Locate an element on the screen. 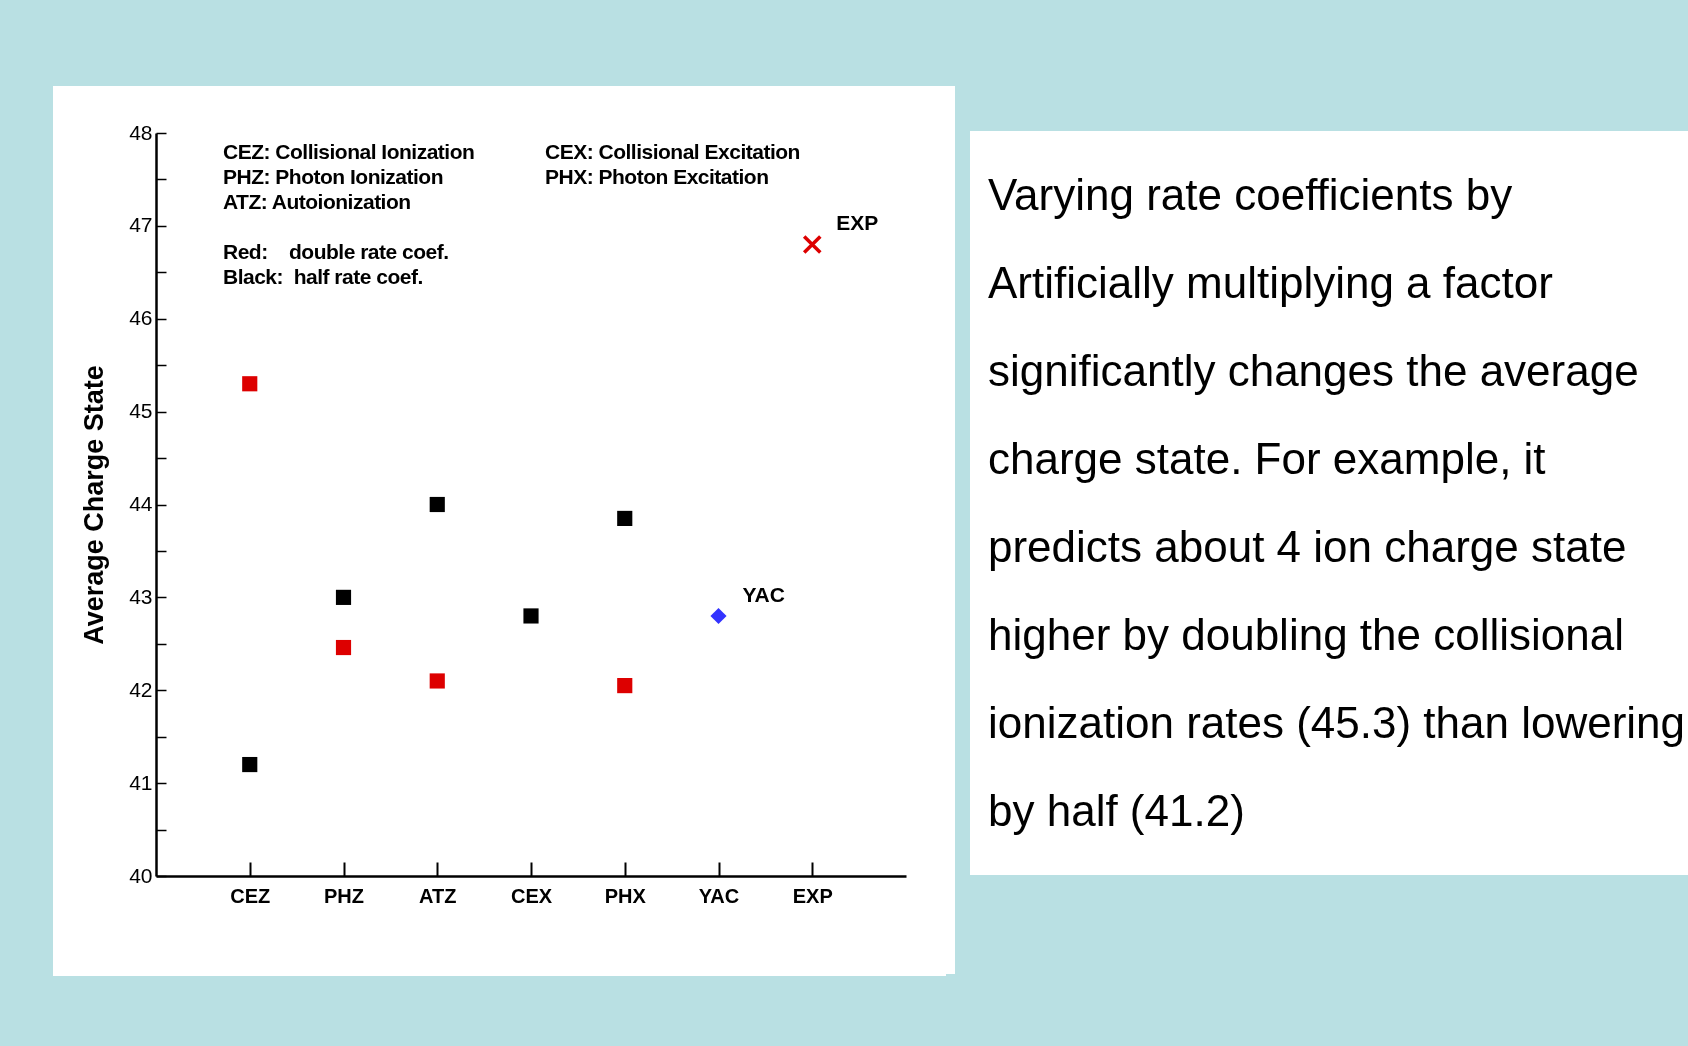 Image resolution: width=1688 pixels, height=1046 pixels. x-tick-label: EXP is located at coordinates (812, 895).